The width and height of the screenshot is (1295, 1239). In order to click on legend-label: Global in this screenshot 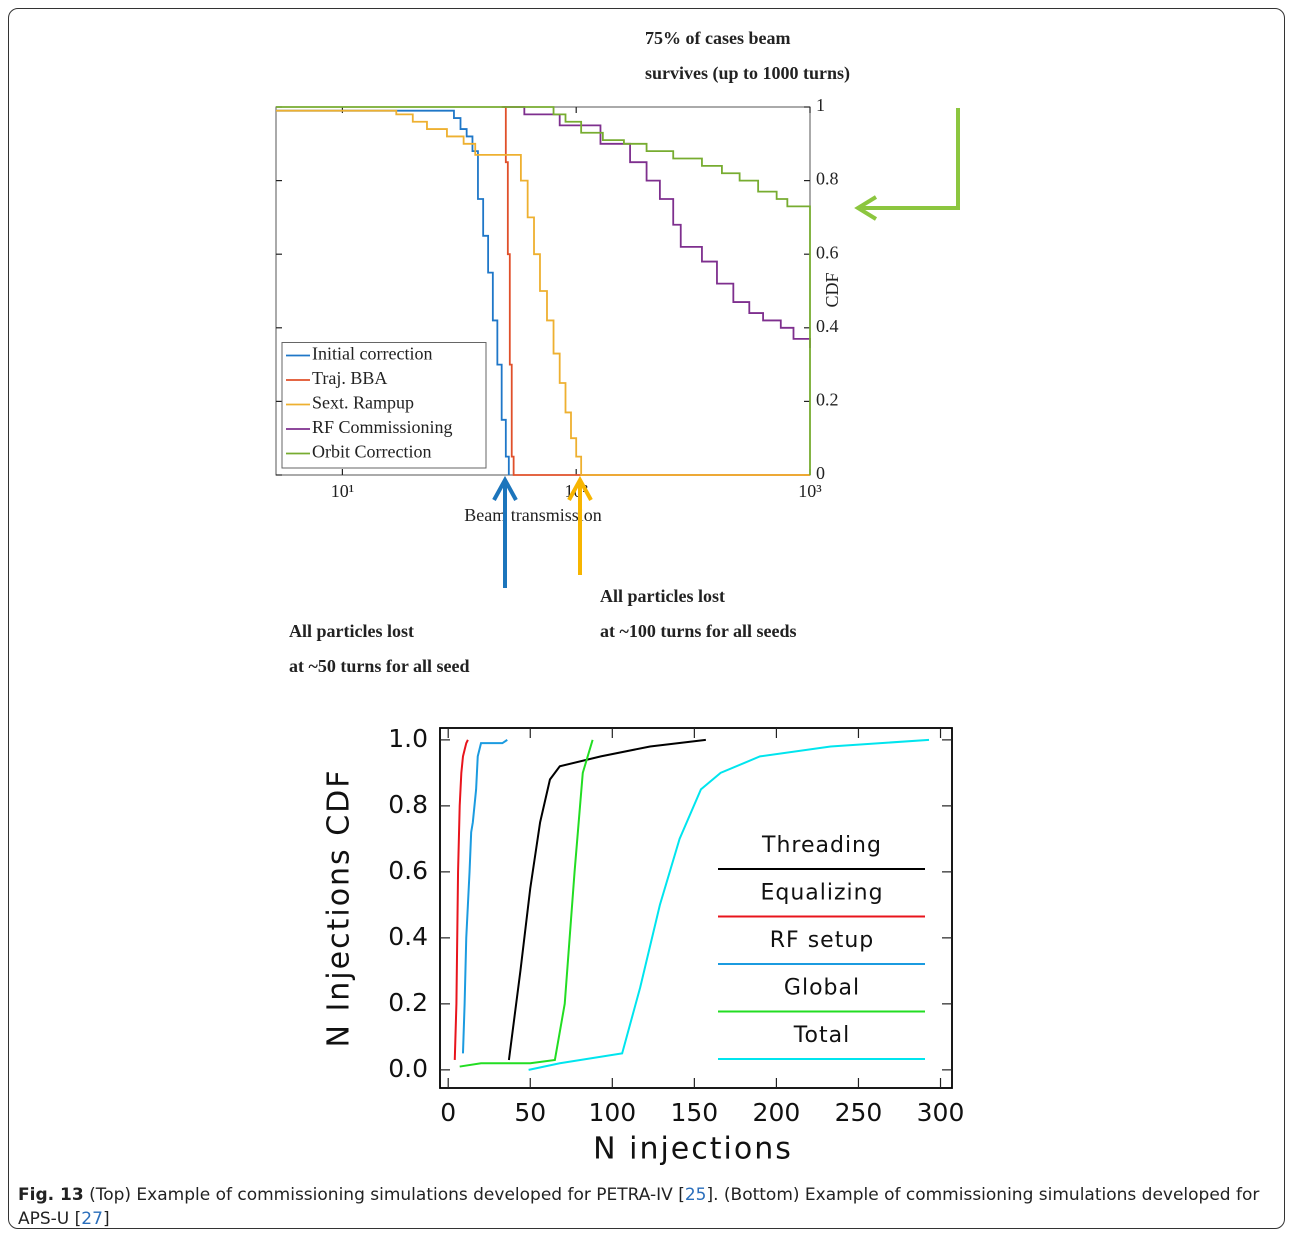, I will do `click(822, 988)`.